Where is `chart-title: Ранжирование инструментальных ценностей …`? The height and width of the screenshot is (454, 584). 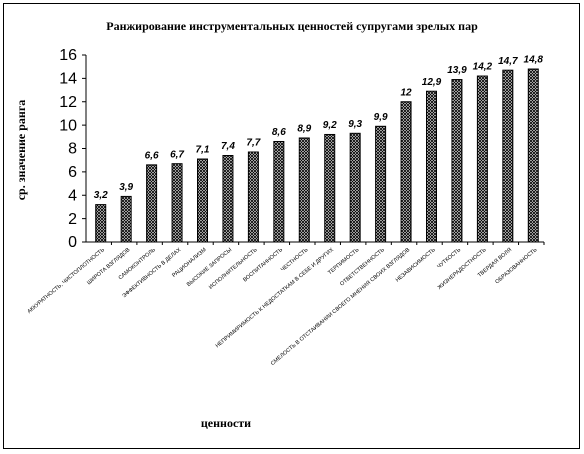 chart-title: Ранжирование инструментальных ценностей … is located at coordinates (292, 26).